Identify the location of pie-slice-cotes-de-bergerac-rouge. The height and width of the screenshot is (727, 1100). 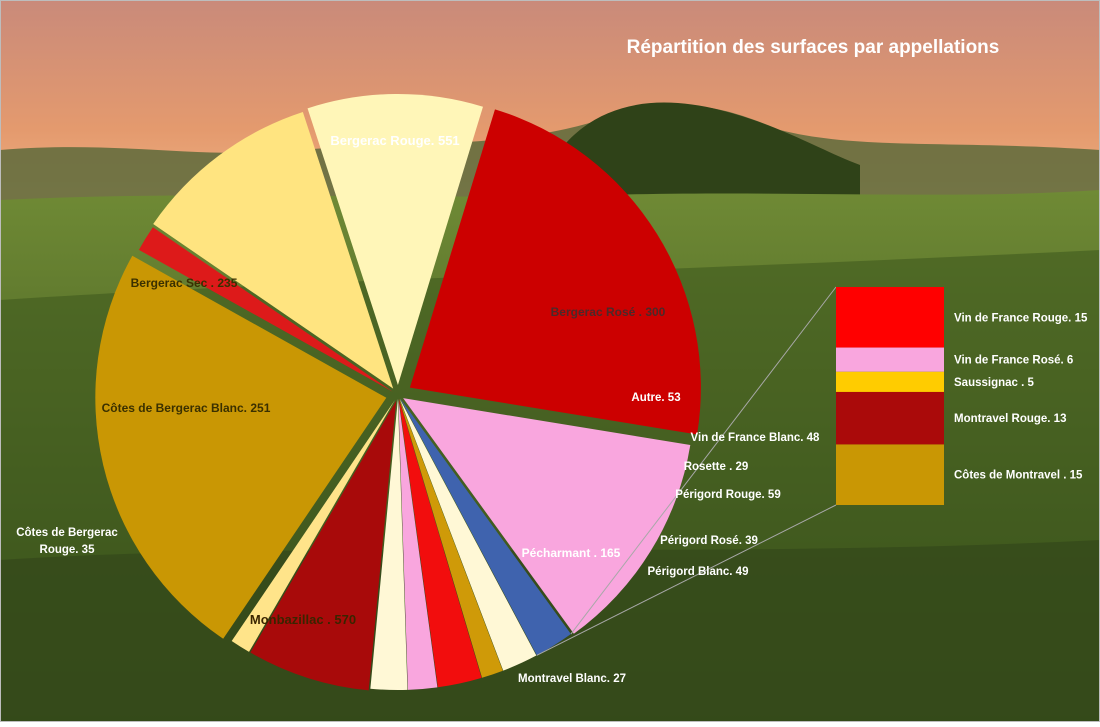
(265, 309).